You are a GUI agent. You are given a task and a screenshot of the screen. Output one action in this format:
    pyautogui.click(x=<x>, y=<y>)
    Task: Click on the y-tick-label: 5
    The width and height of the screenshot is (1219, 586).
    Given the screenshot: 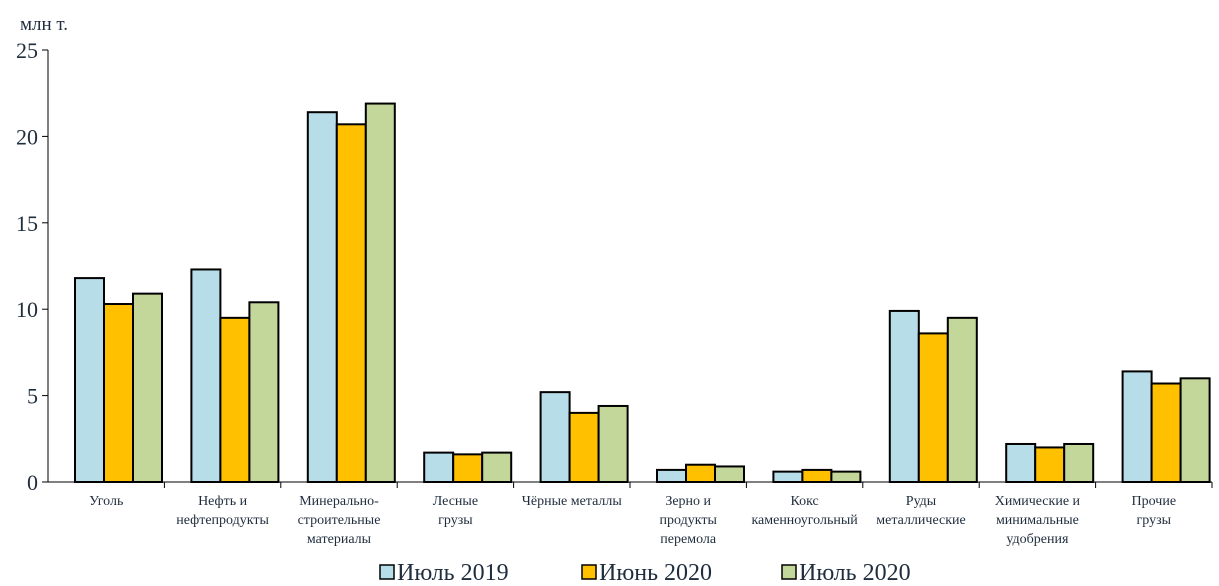 What is the action you would take?
    pyautogui.click(x=32, y=396)
    